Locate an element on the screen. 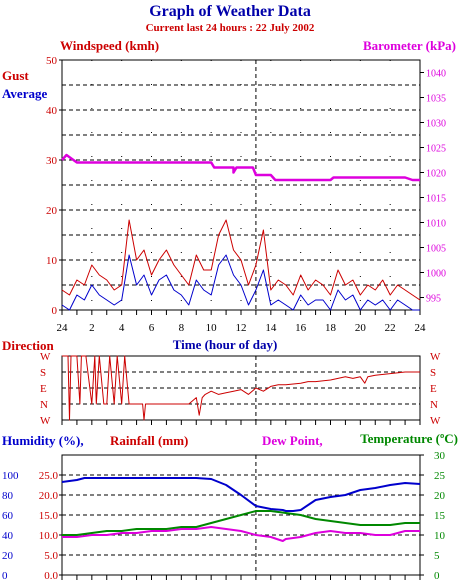  rainfall-tick-label: 20.0 is located at coordinates (49, 496).